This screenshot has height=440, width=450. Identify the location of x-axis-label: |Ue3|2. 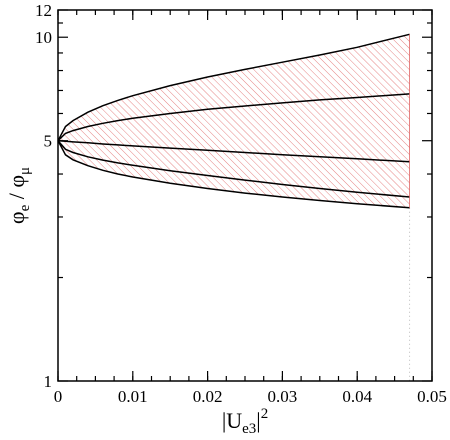
(245, 421).